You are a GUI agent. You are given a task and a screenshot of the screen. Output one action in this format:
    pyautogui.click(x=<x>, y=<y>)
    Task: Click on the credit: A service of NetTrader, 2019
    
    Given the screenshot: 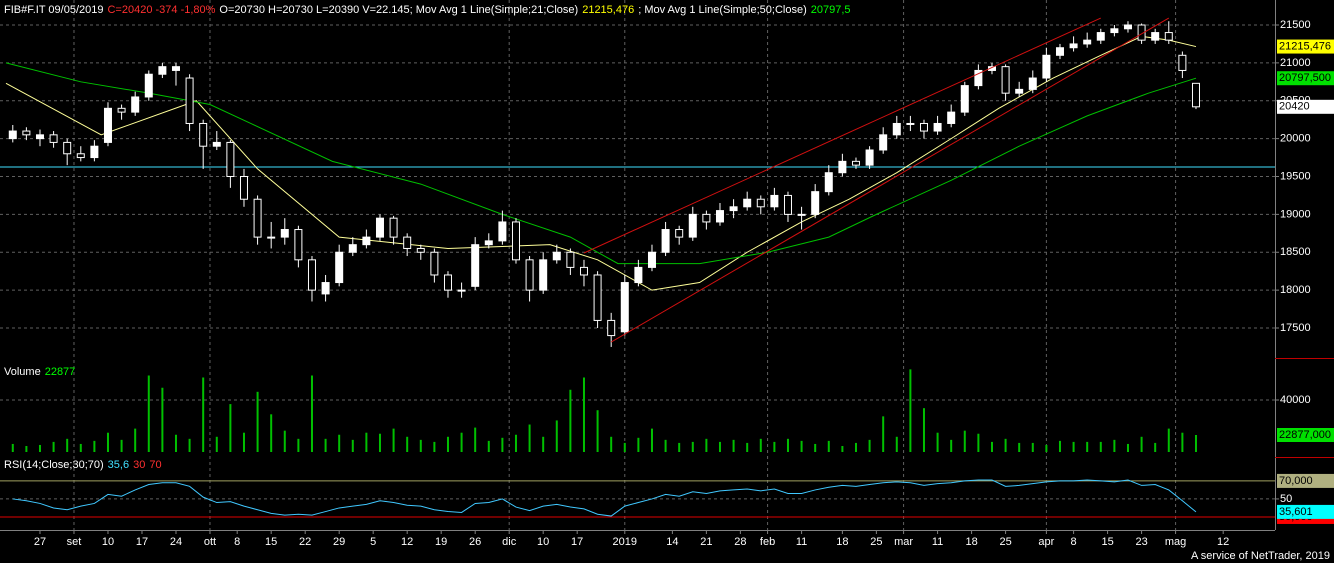 What is the action you would take?
    pyautogui.click(x=1260, y=556)
    